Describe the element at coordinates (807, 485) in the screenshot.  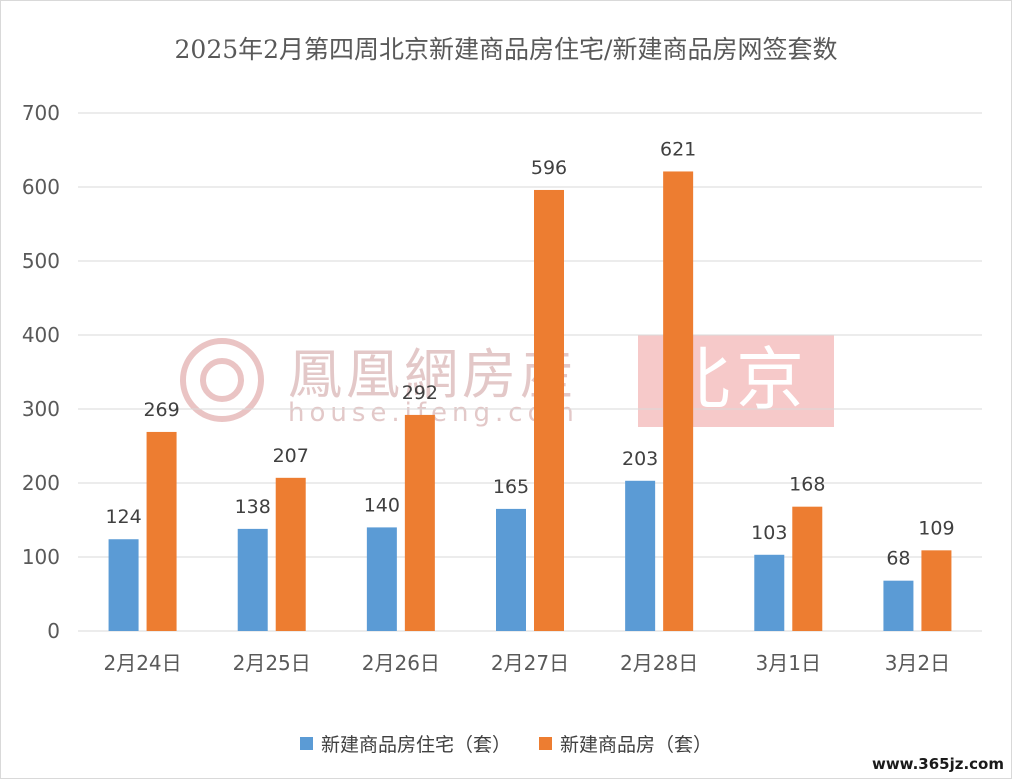
I see `data-label: 168` at that location.